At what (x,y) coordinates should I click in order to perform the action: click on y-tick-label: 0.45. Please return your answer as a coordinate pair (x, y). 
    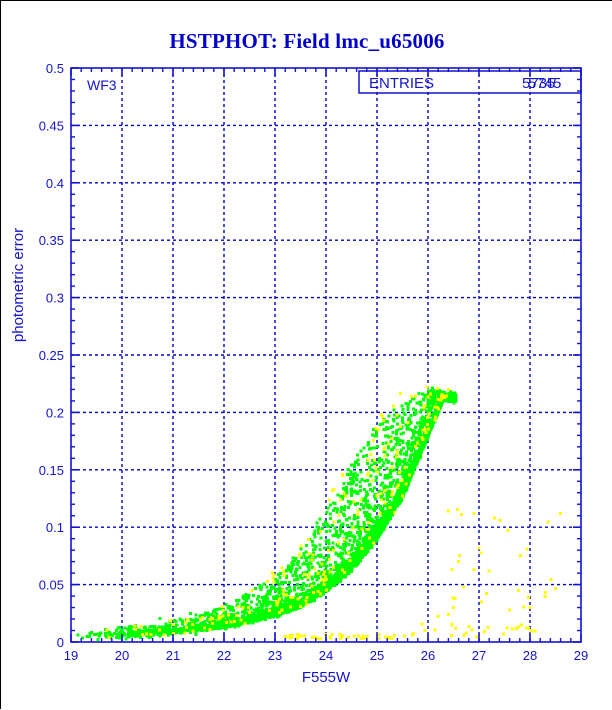
    Looking at the image, I should click on (51, 125).